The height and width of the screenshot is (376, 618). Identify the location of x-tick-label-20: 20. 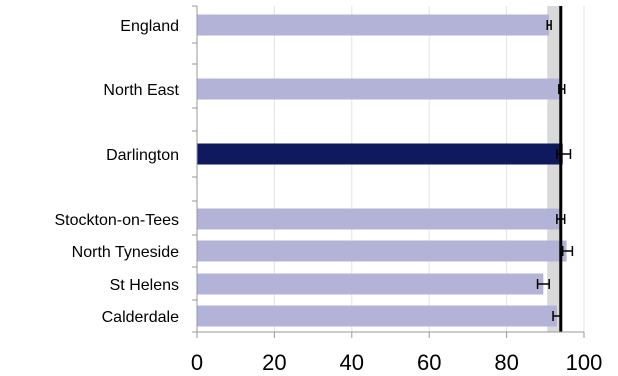
(274, 362).